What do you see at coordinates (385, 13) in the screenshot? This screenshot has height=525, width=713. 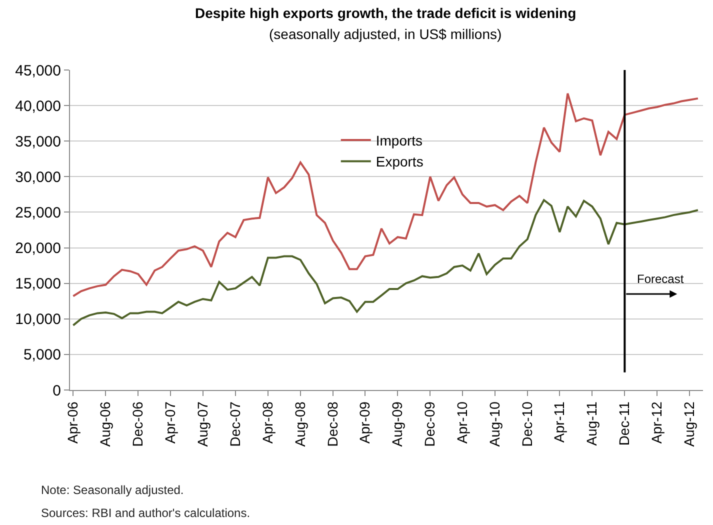 I see `chart-title: Despite high exports growth, the trade deficit is widening` at bounding box center [385, 13].